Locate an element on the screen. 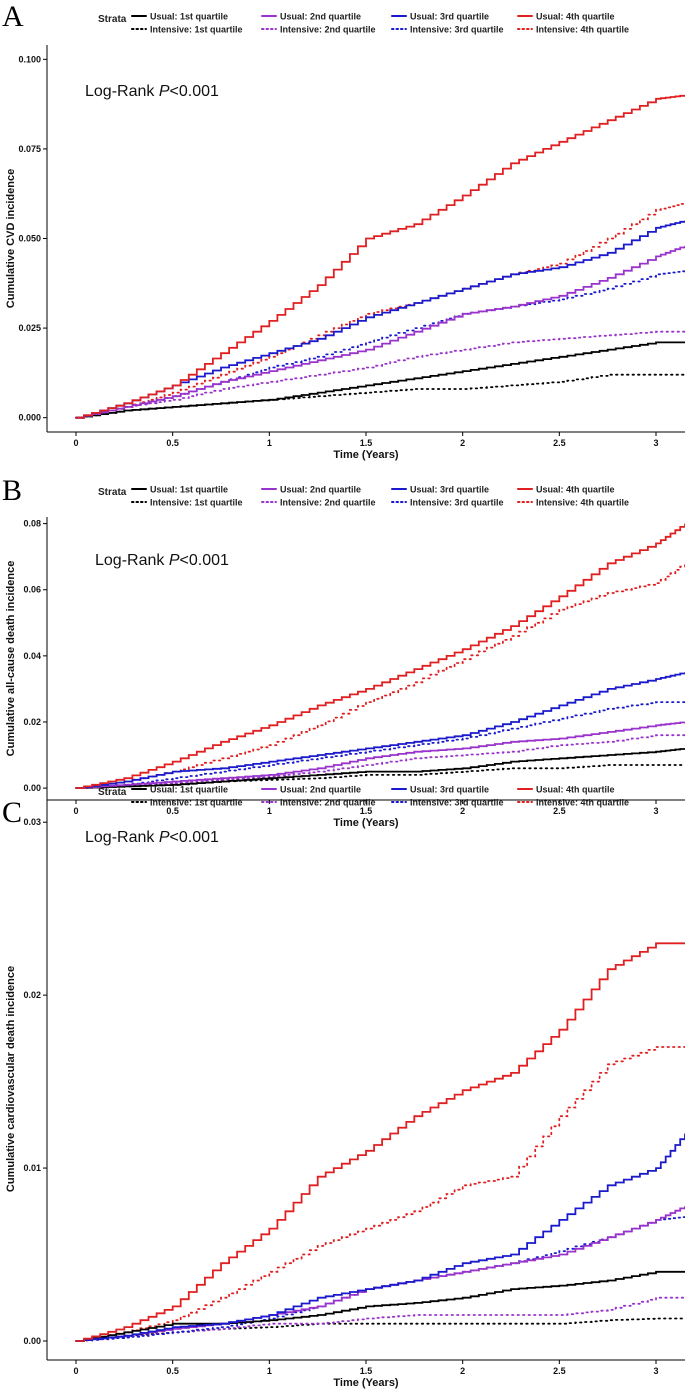 The image size is (685, 1394). panel-c-legend-title: Strata is located at coordinates (112, 792).